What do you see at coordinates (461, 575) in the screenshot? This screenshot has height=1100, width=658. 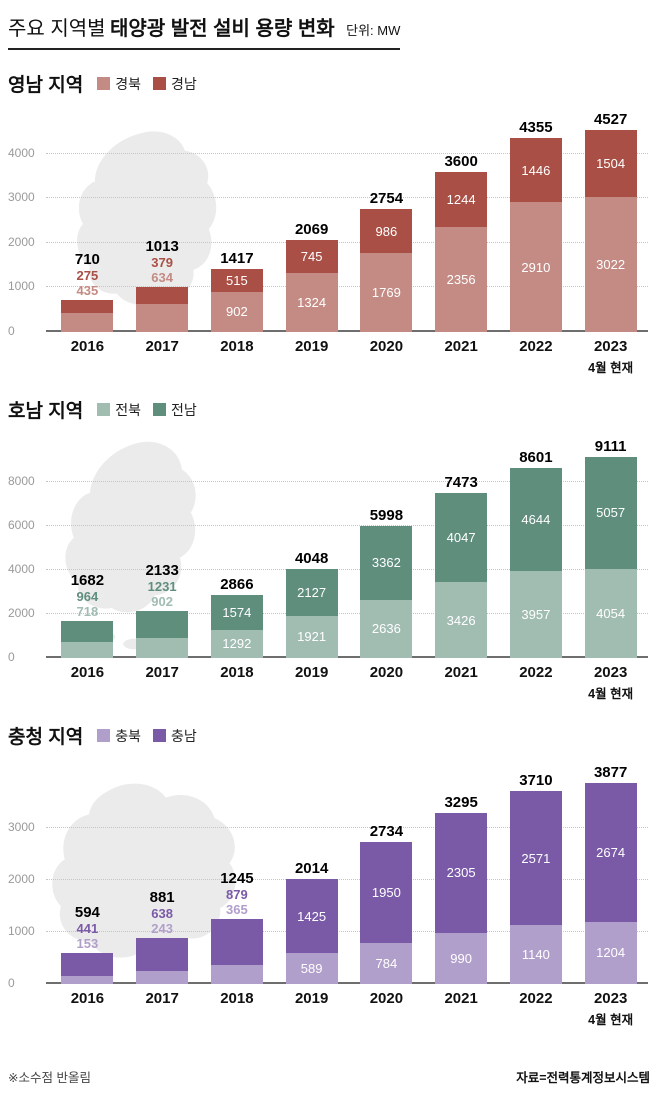 I see `bar-stack: 4047 3426` at bounding box center [461, 575].